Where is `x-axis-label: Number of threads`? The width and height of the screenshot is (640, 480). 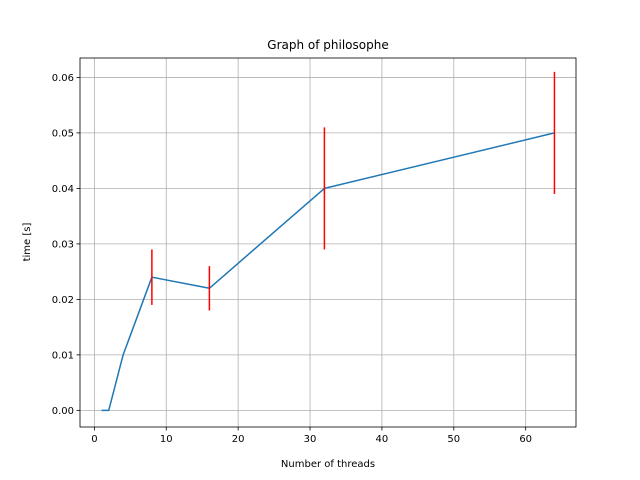 x-axis-label: Number of threads is located at coordinates (328, 464).